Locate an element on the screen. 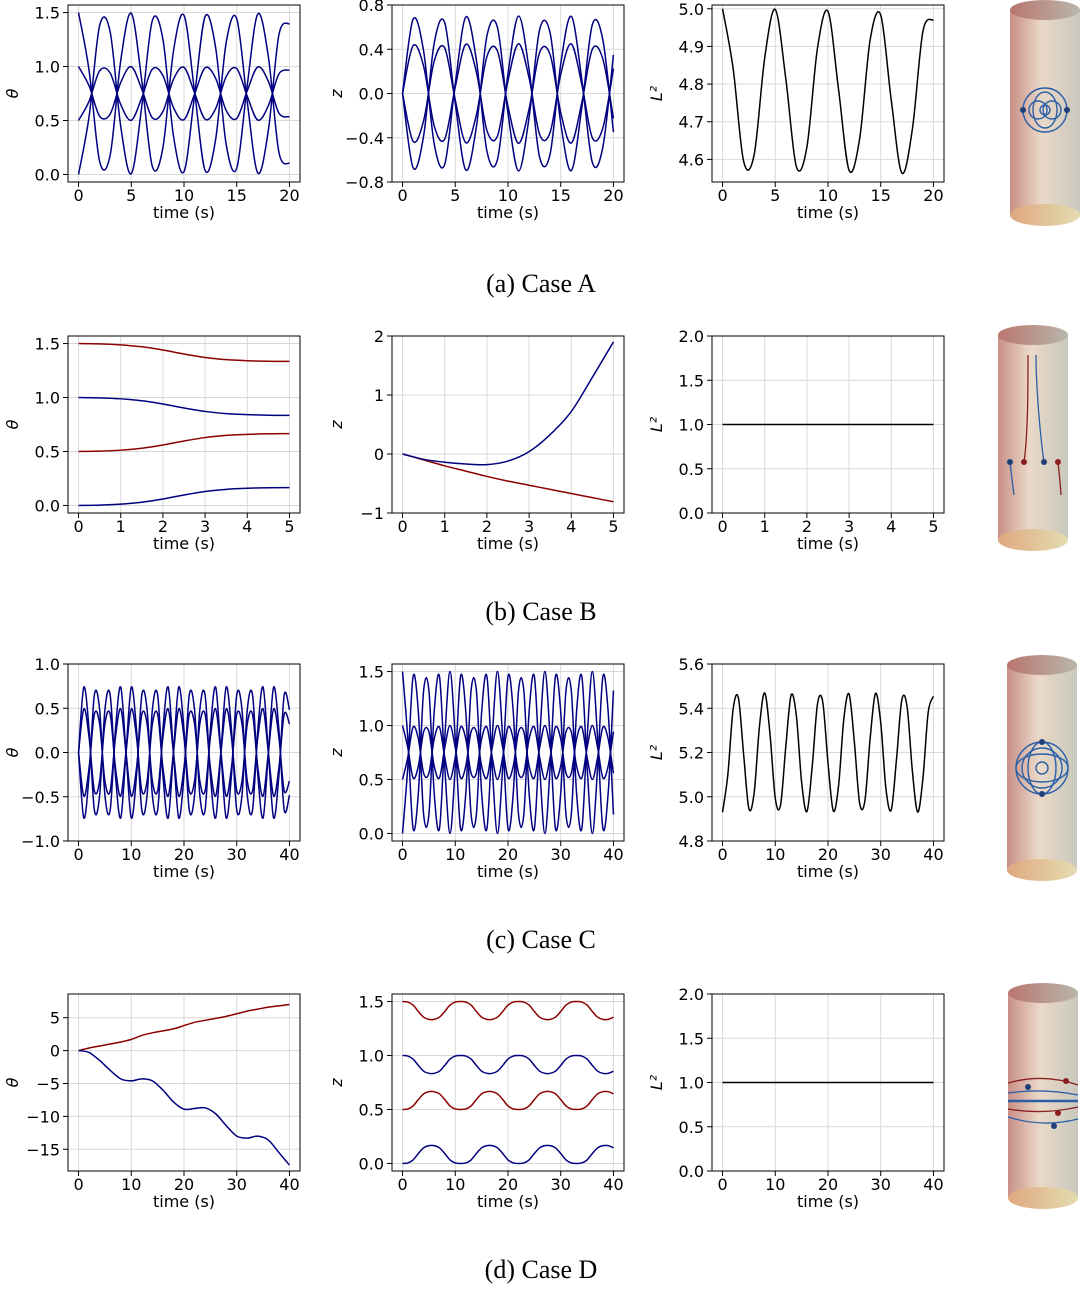 The image size is (1082, 1297). y-tick-label: 1 is located at coordinates (379, 395).